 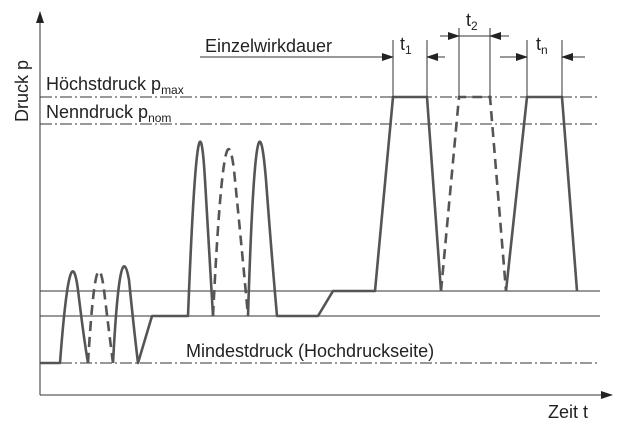 I want to click on duration-label: Einzelwirkdauer, so click(x=268, y=46).